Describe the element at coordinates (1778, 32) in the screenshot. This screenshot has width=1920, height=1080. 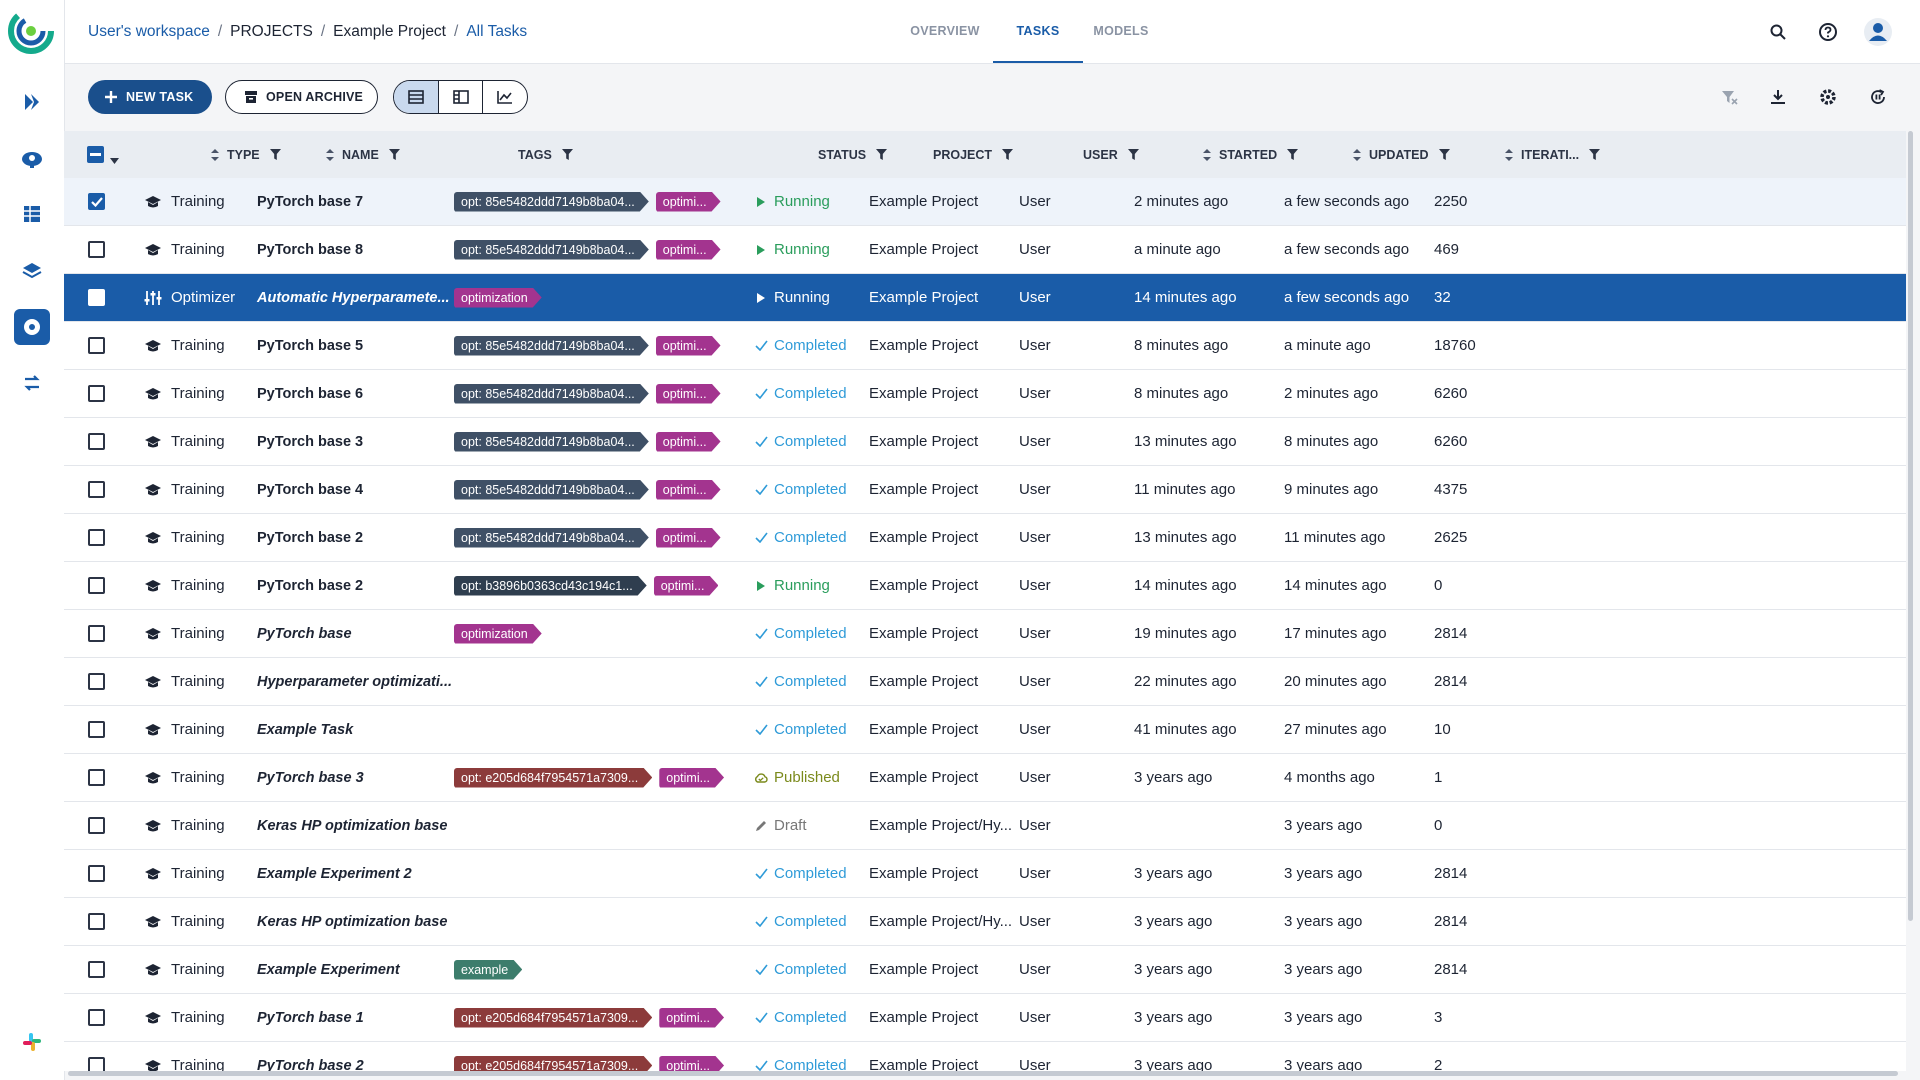
I see `search-icon` at that location.